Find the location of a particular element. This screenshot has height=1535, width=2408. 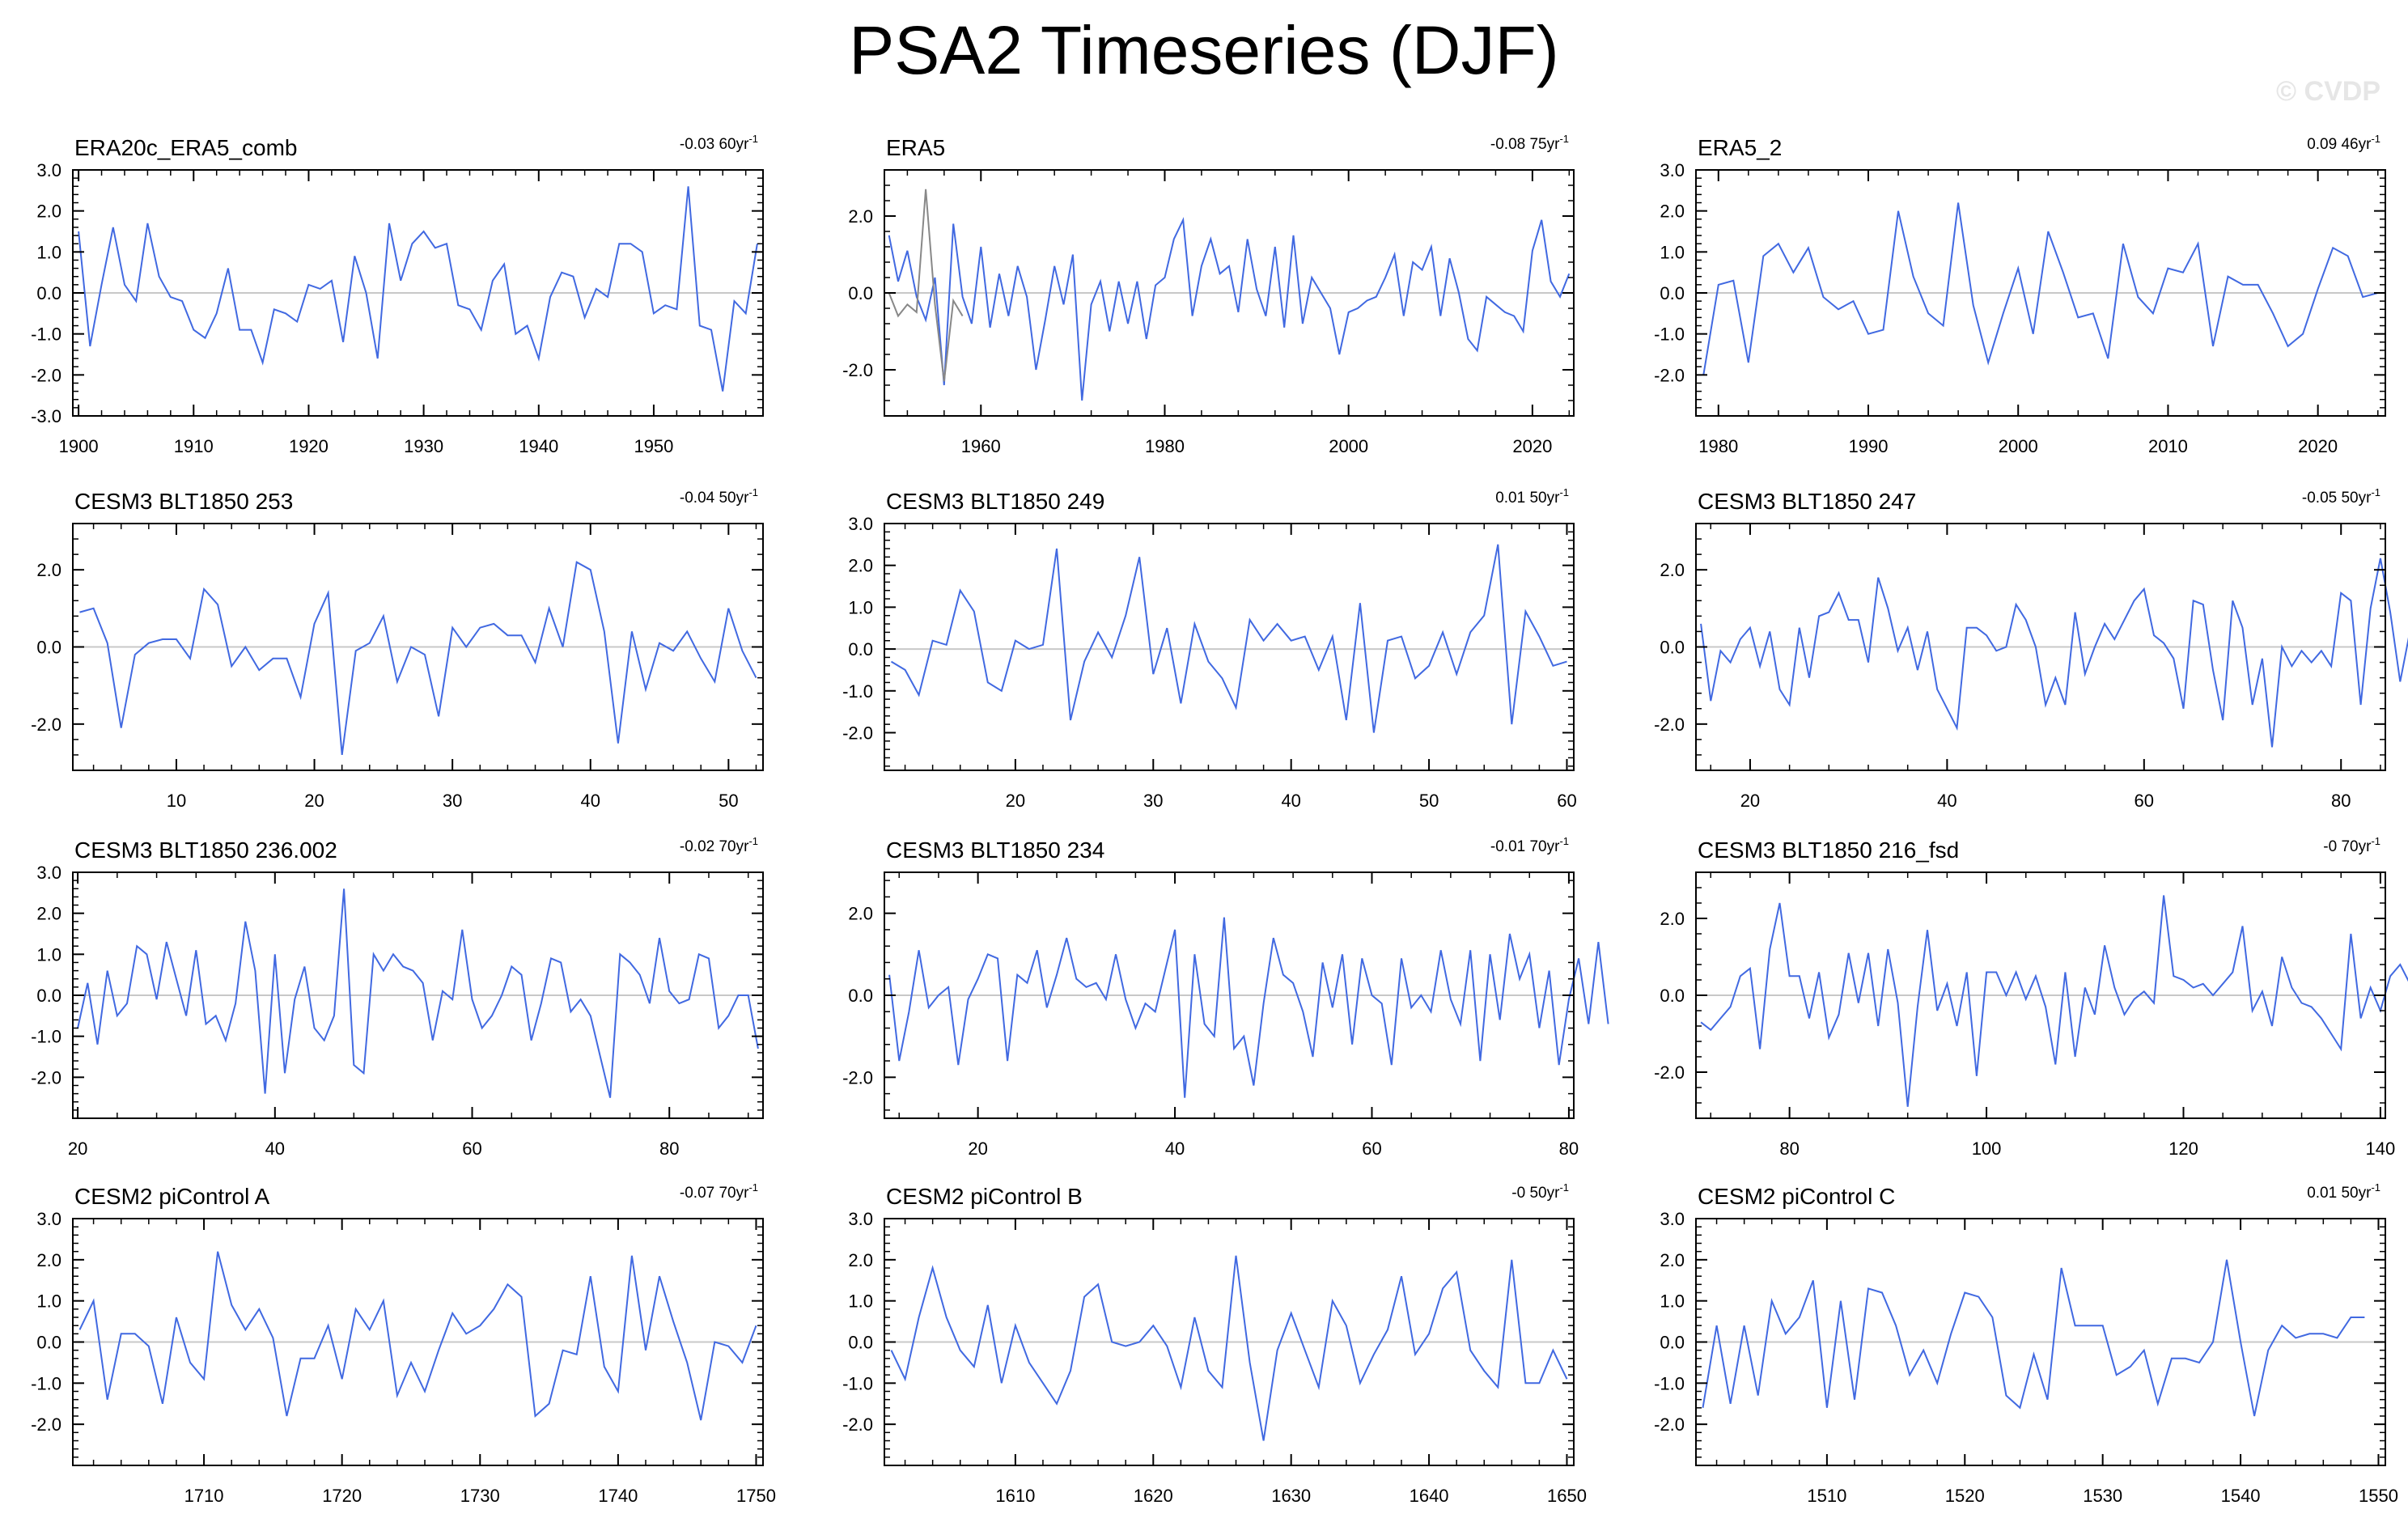

panel-title: ERA5 is located at coordinates (915, 147).